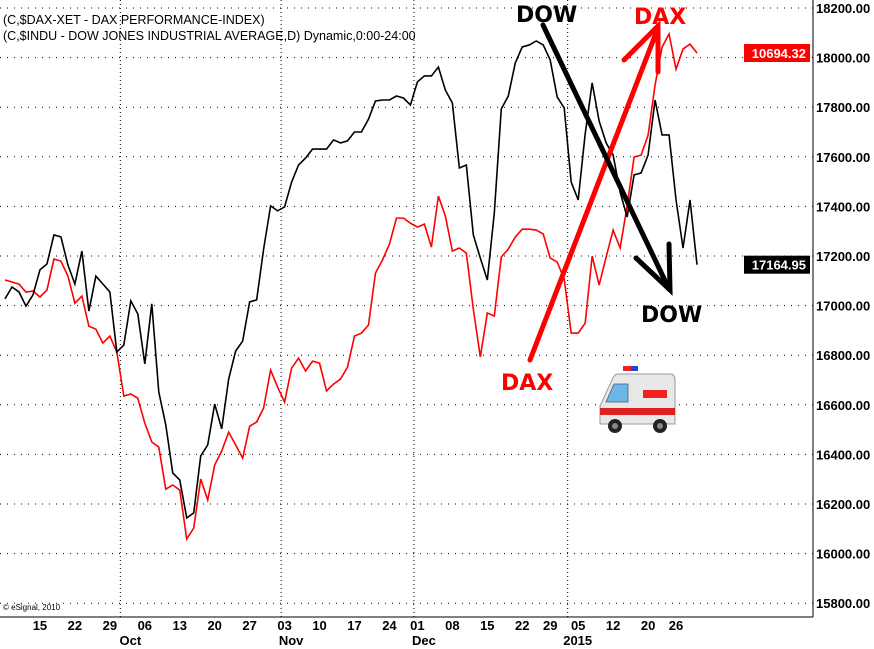 This screenshot has height=649, width=874. I want to click on y-tick-label: 17000.00, so click(843, 306).